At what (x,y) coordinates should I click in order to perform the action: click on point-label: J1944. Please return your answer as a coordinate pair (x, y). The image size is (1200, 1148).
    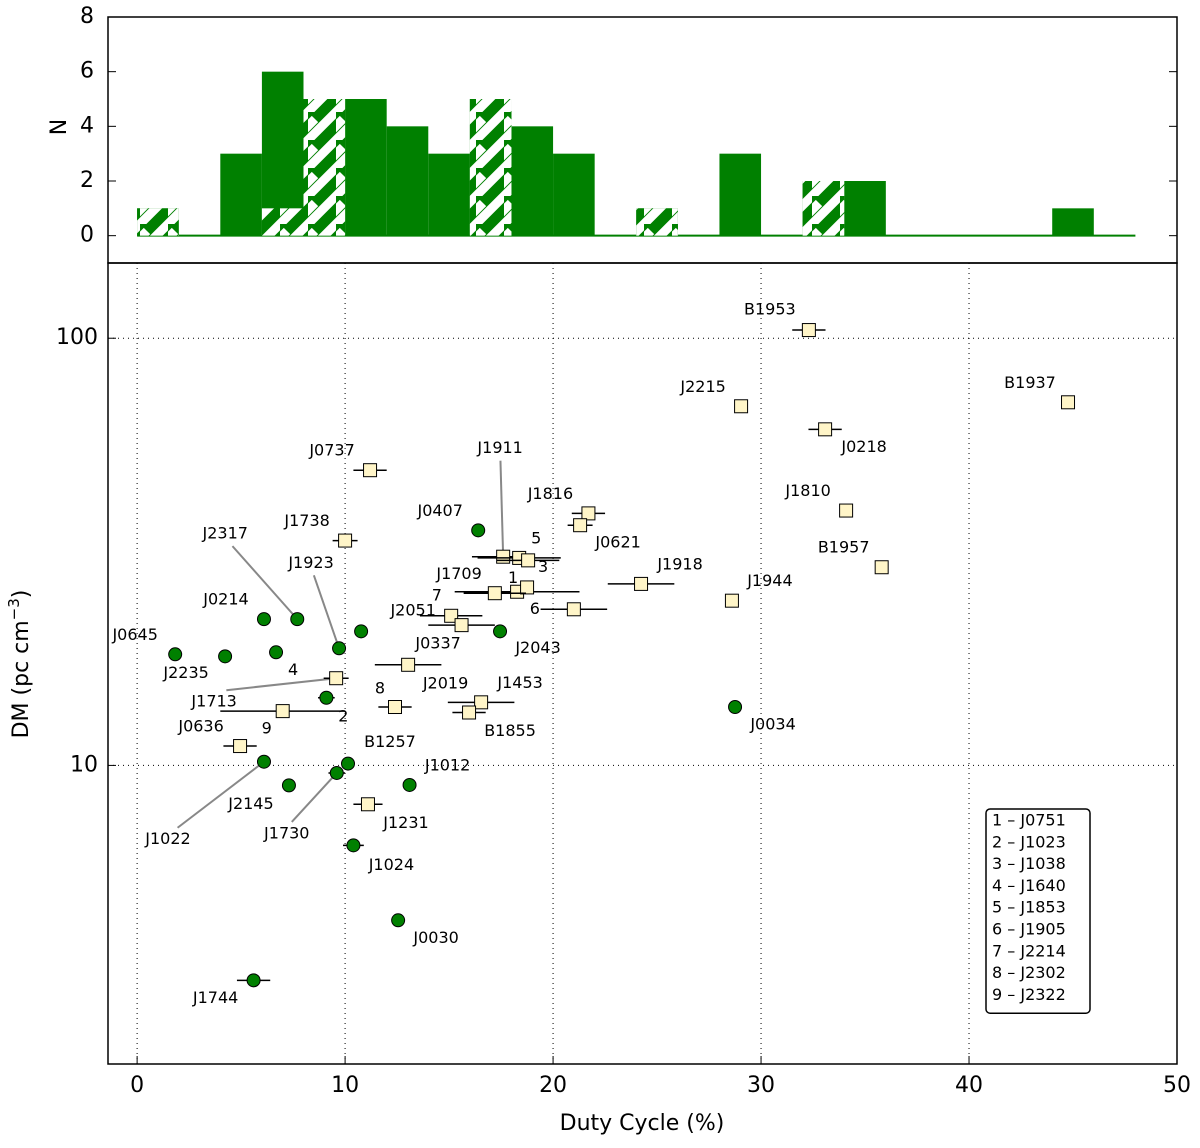
    Looking at the image, I should click on (769, 580).